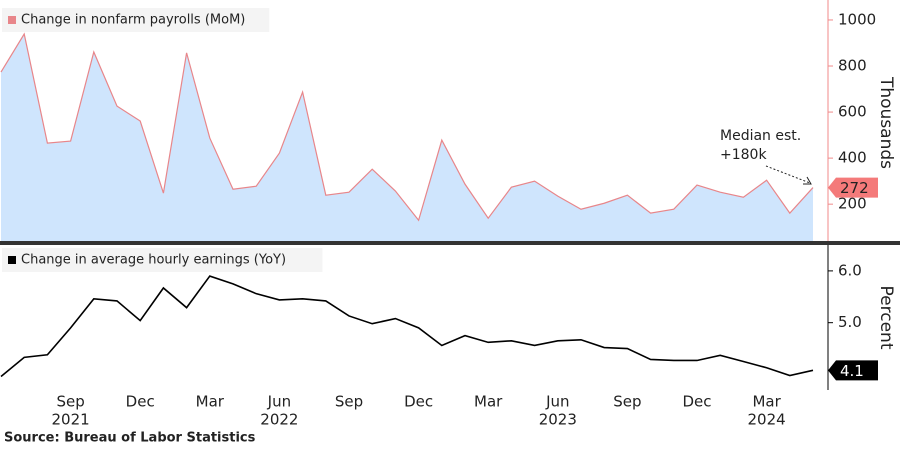 This screenshot has height=449, width=900. I want to click on x-year-label: 2023, so click(558, 420).